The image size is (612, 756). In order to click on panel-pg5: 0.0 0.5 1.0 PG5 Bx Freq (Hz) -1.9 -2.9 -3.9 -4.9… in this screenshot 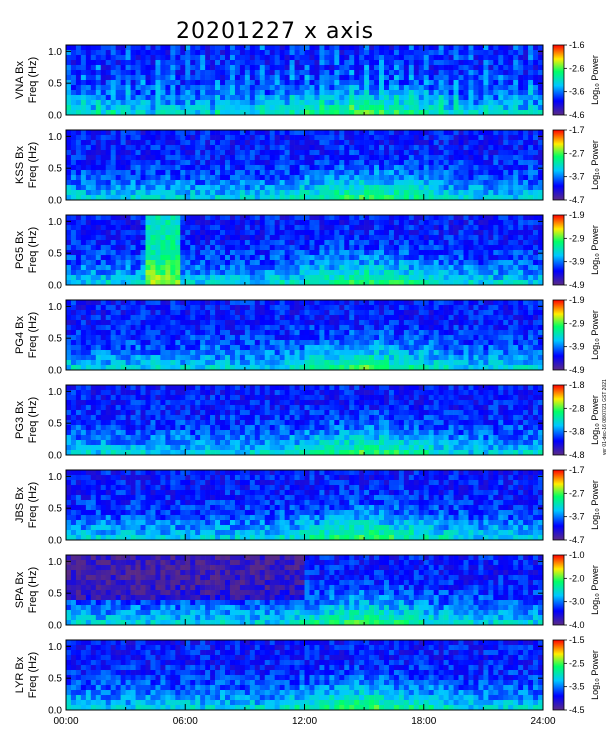, I will do `click(307, 251)`.